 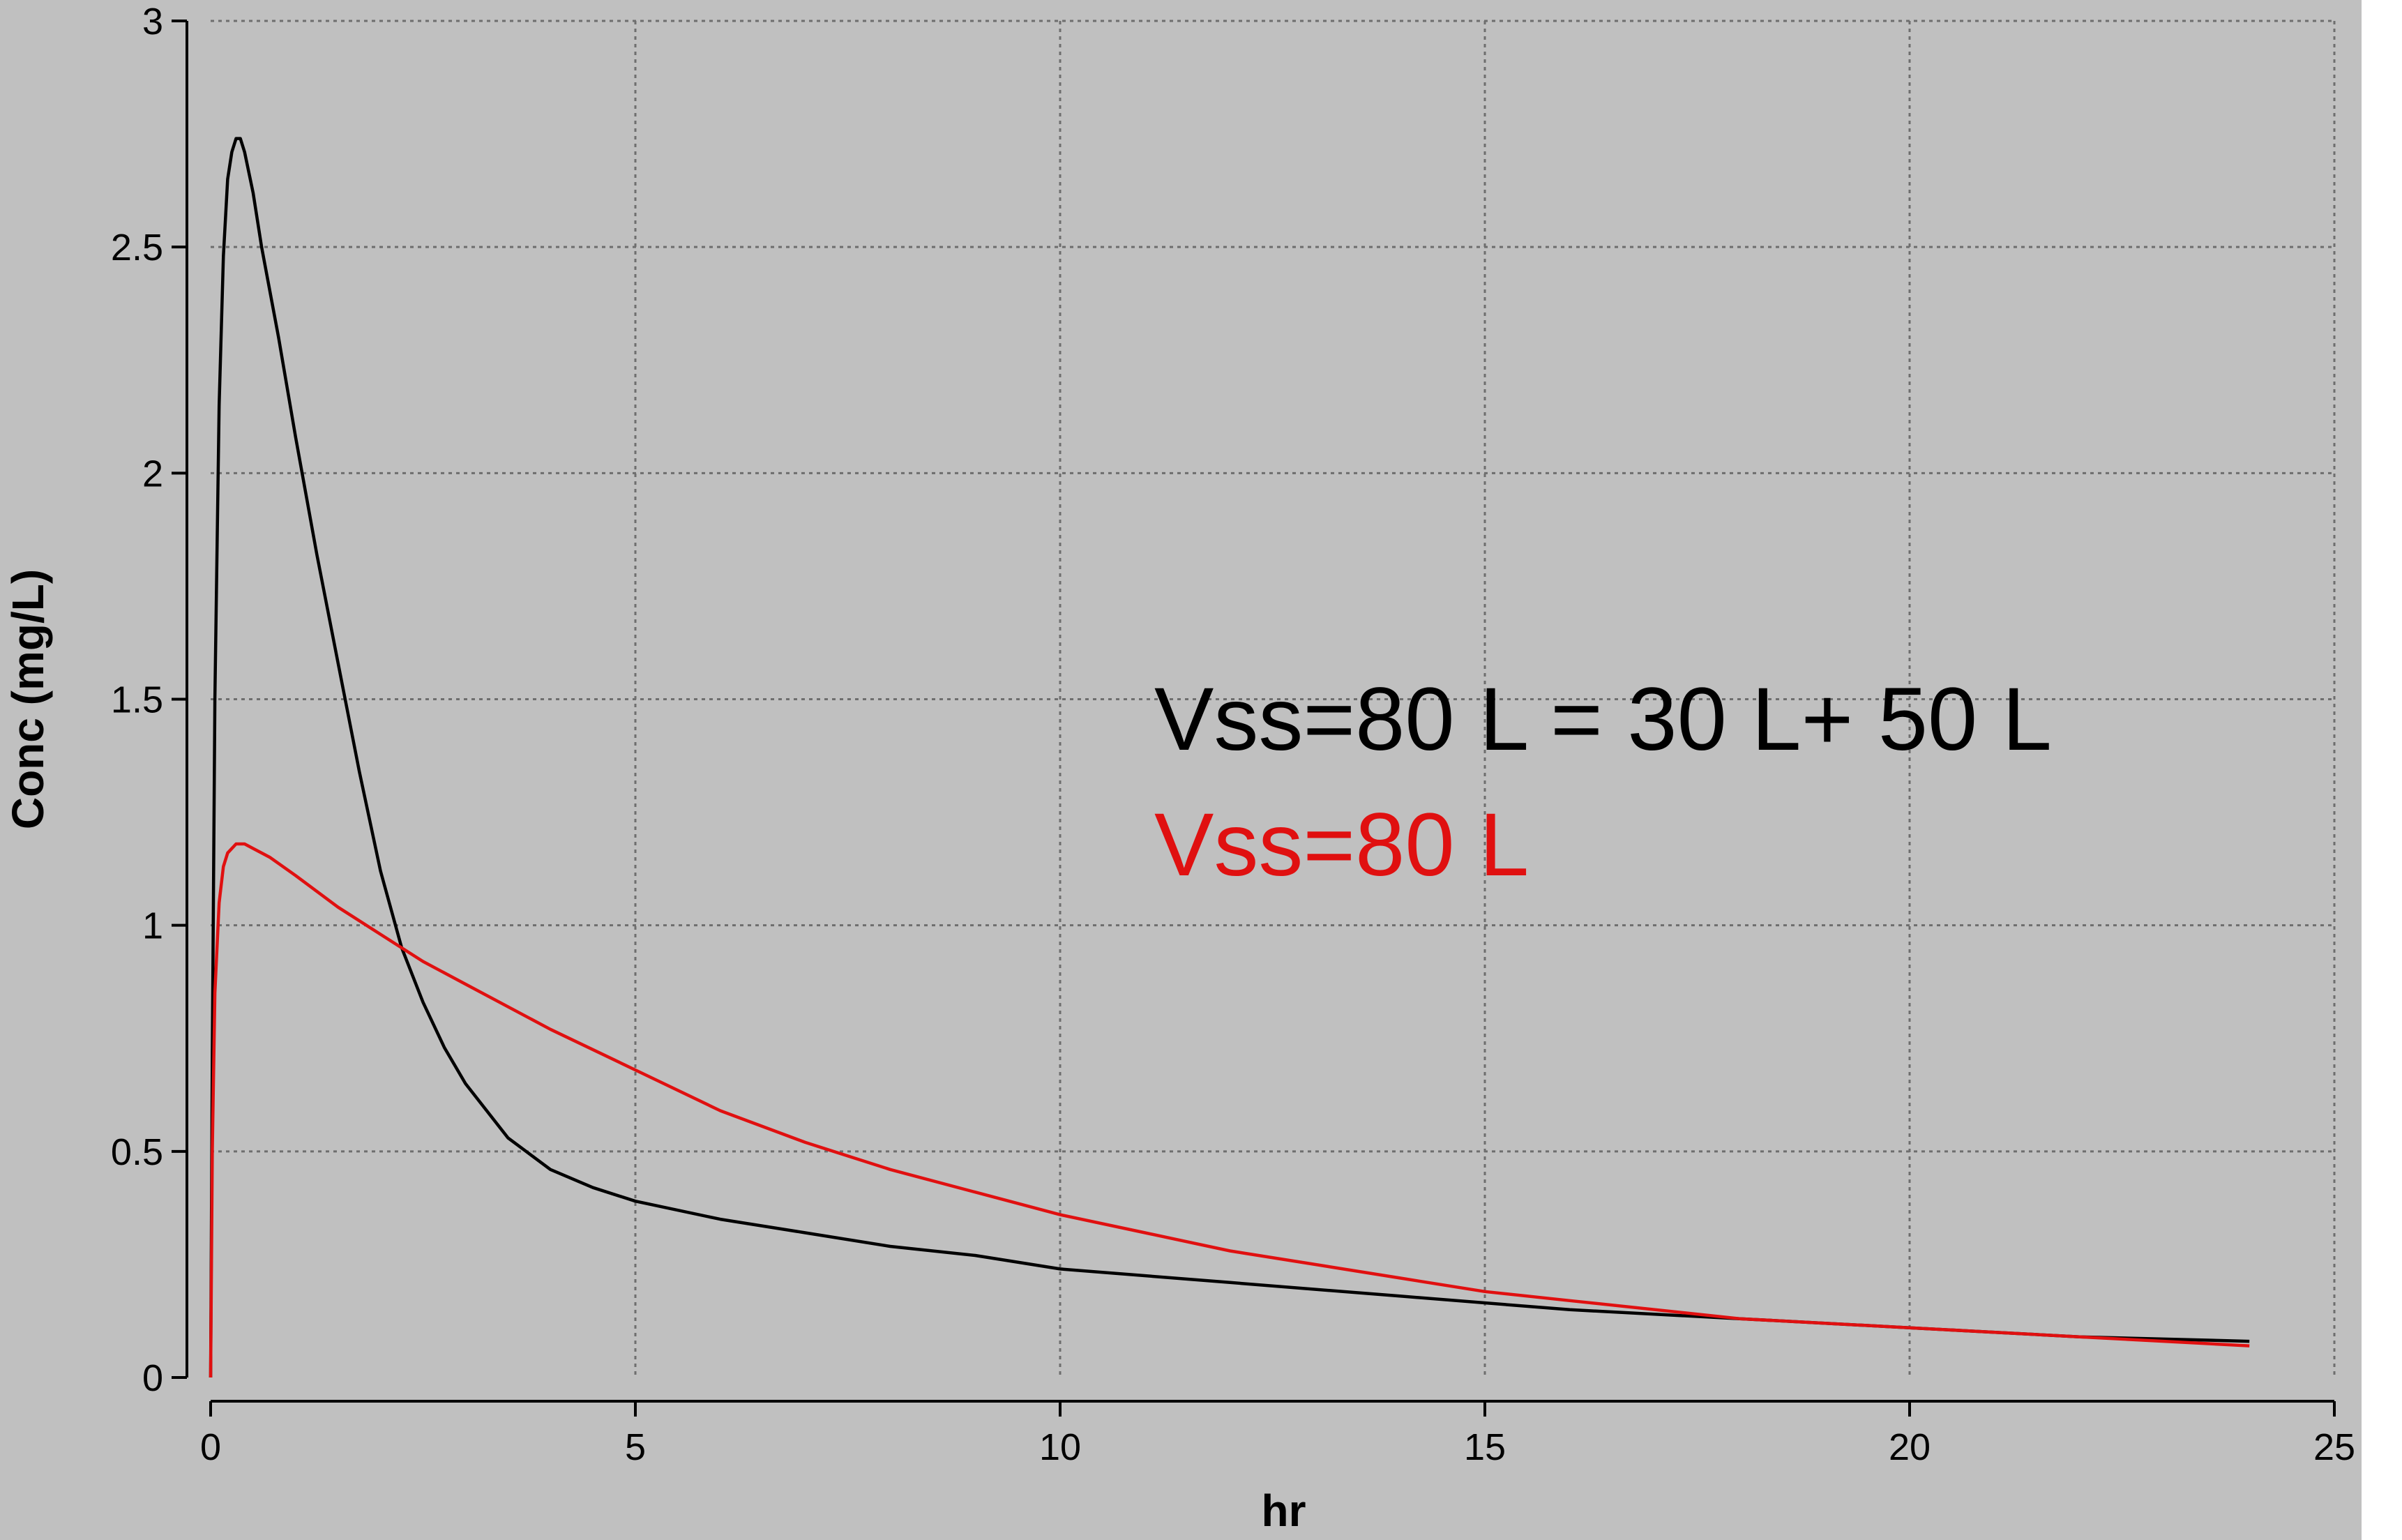 I want to click on x-tick-label: 10, so click(x=1060, y=1447).